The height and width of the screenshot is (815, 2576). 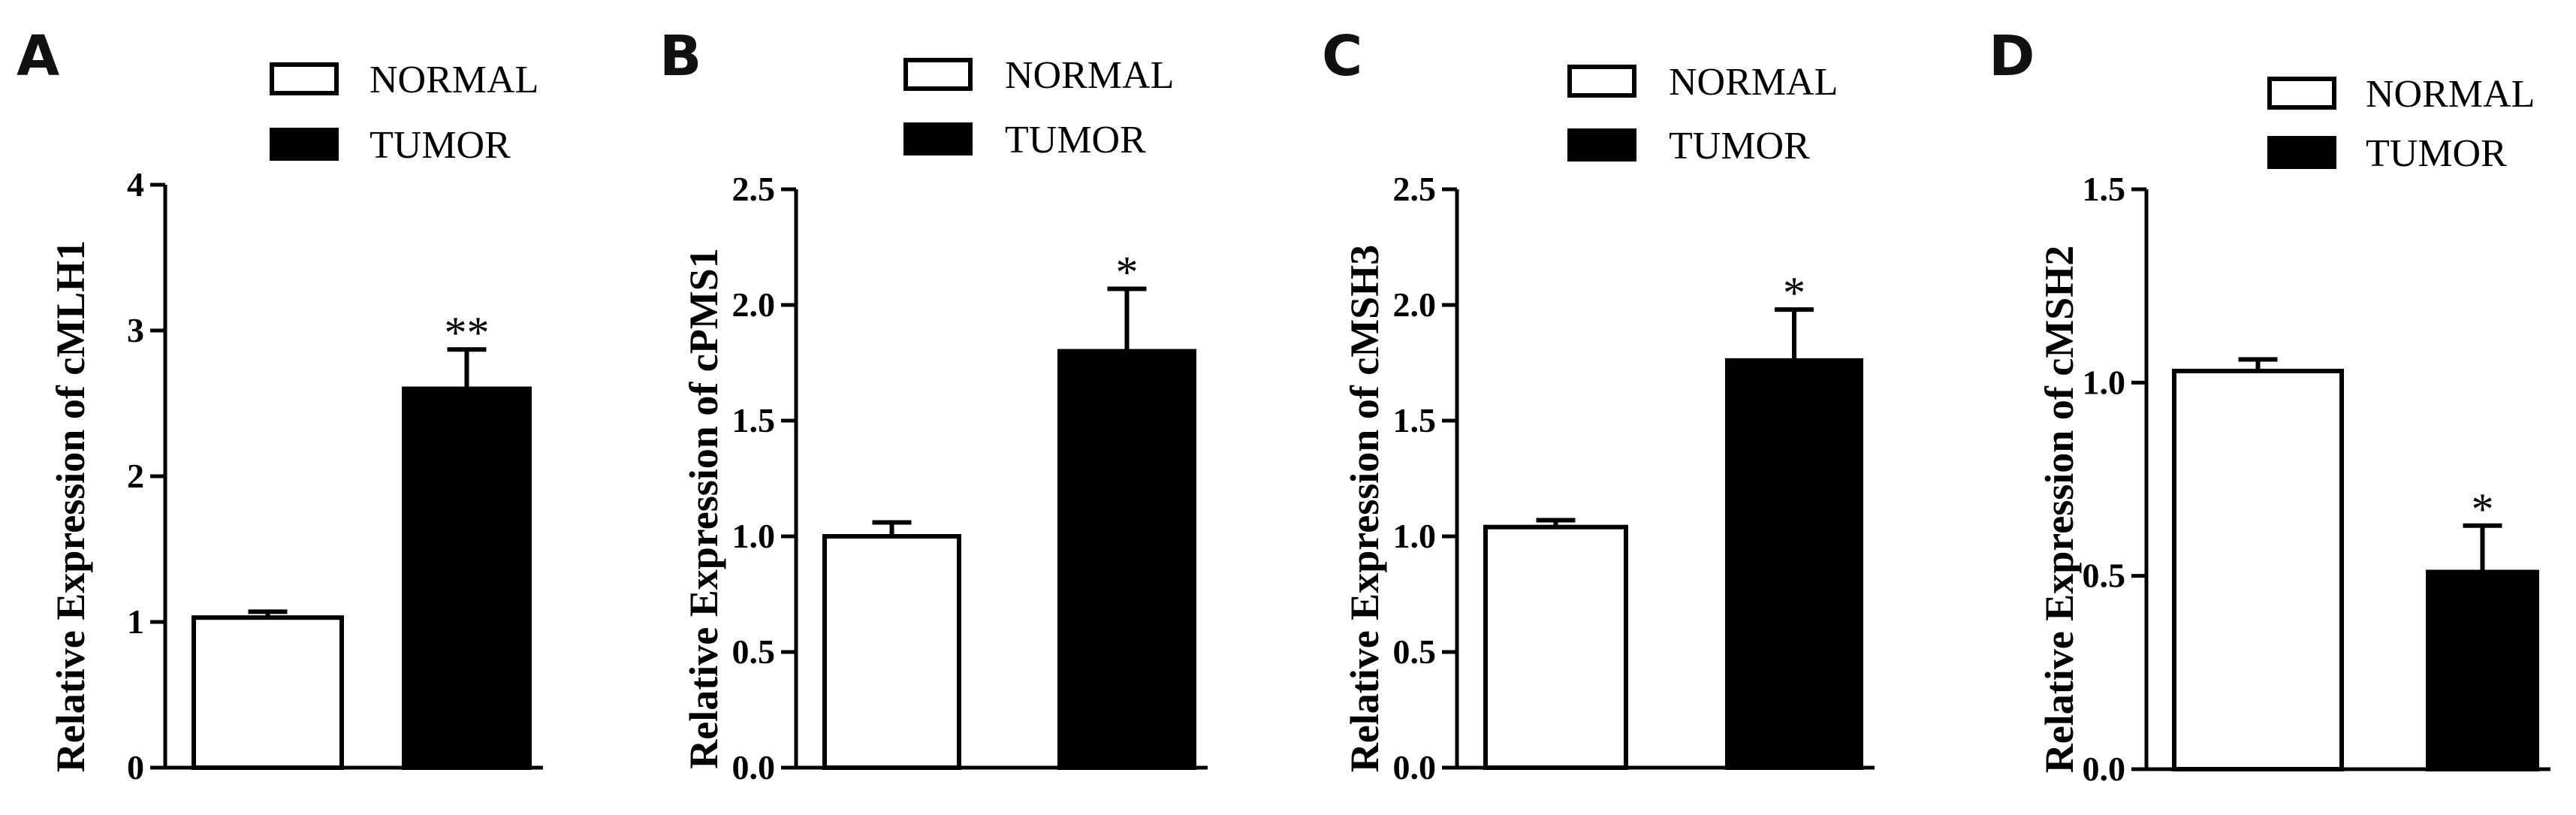 I want to click on y-axis-label: Relative Expression of cMSH3, so click(x=1364, y=509).